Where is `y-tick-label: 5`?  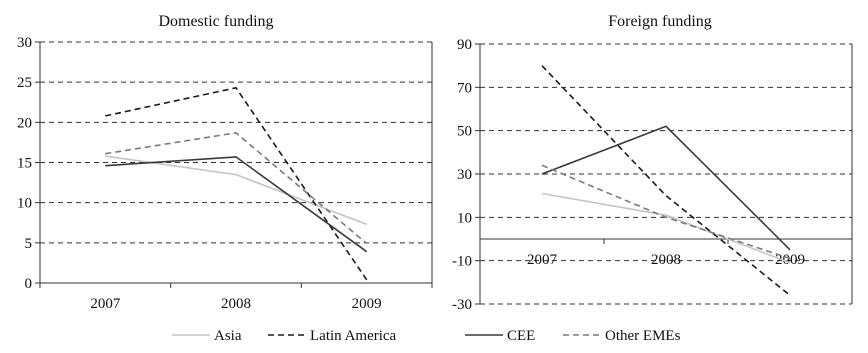
y-tick-label: 5 is located at coordinates (29, 244).